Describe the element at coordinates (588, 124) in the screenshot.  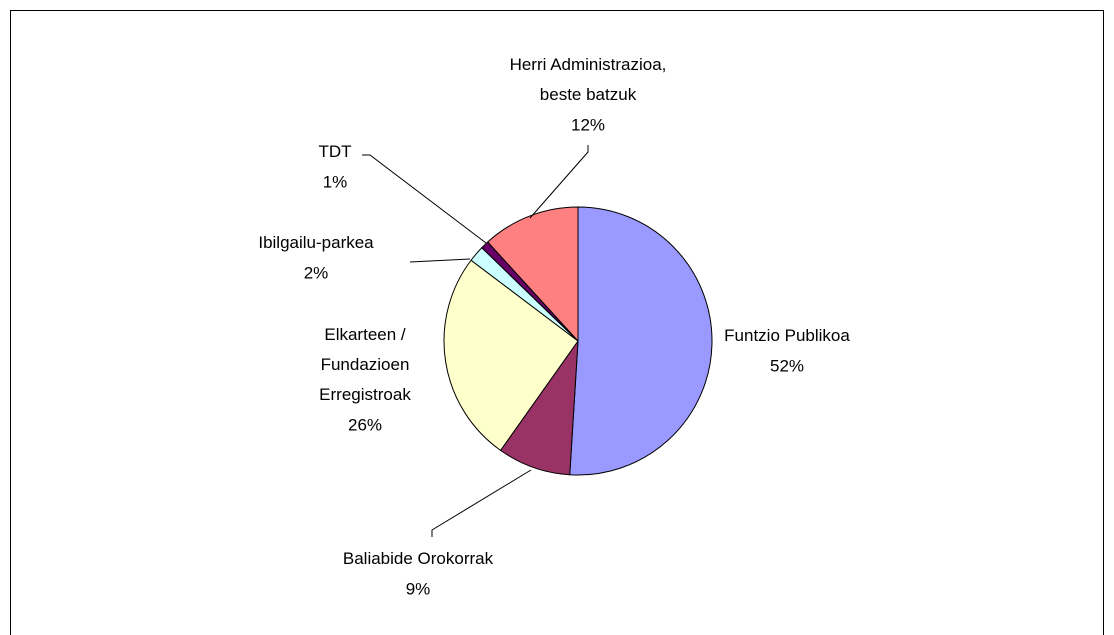
I see `value-label: 12%` at that location.